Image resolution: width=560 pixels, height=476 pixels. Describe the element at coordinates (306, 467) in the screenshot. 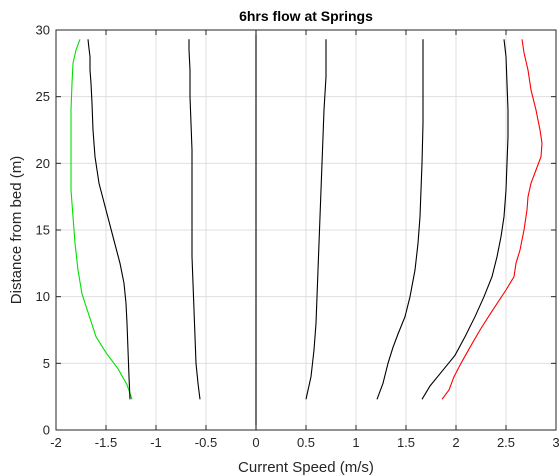

I see `x-axis-label: Current Speed (m/s)` at that location.